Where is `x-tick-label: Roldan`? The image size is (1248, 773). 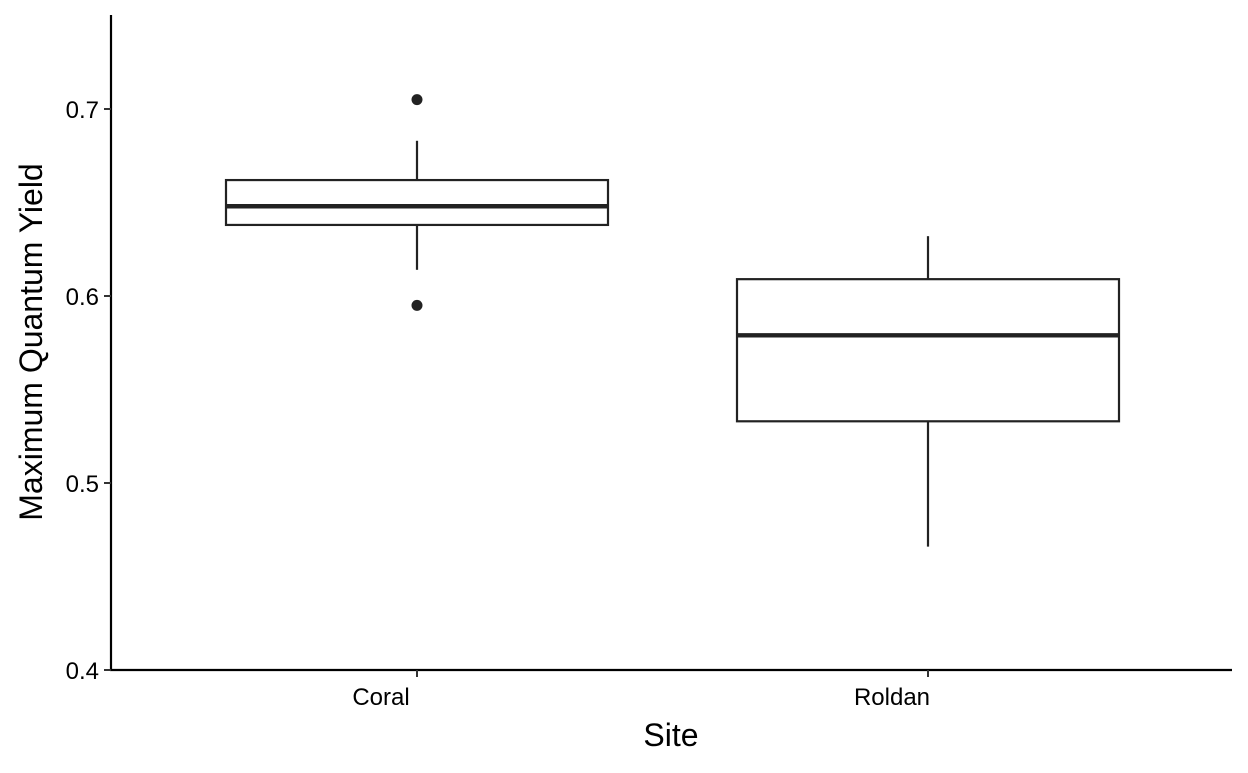
x-tick-label: Roldan is located at coordinates (892, 697).